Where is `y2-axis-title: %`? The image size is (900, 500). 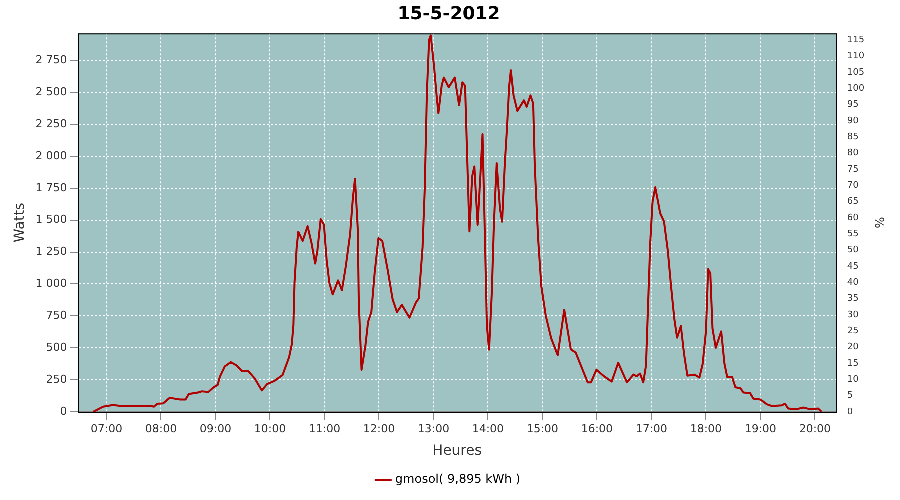 y2-axis-title: % is located at coordinates (879, 223).